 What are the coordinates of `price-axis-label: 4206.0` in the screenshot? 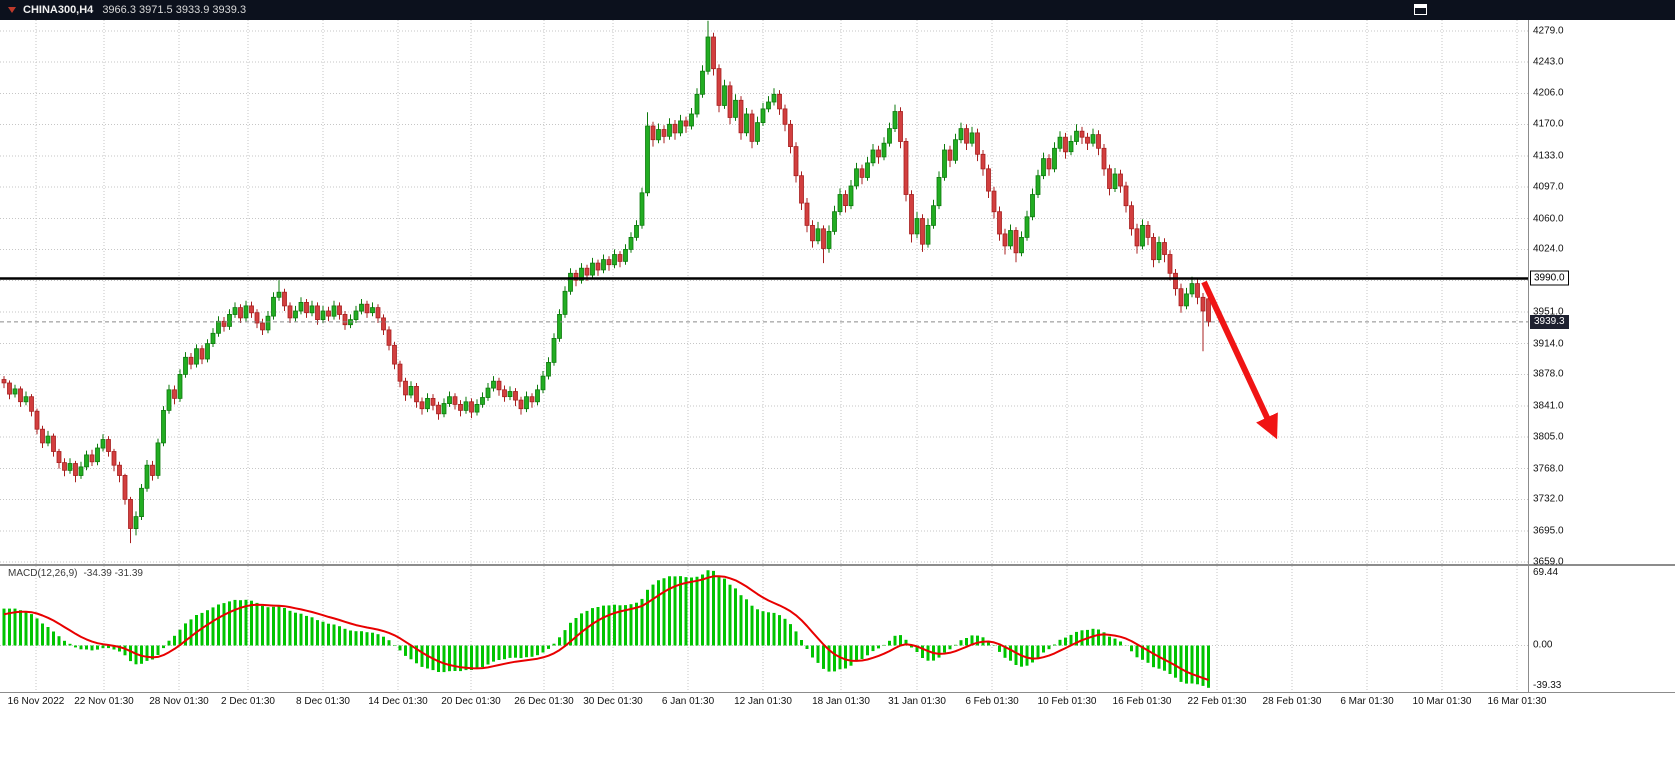 It's located at (1548, 93).